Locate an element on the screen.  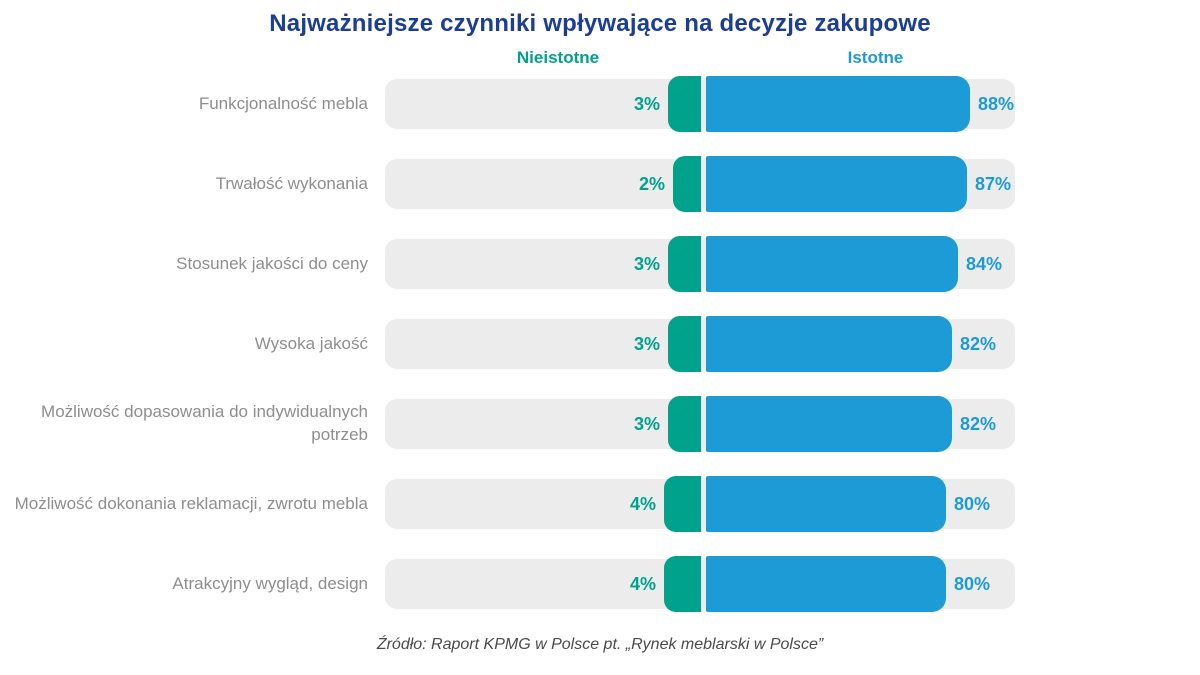
istotne-value-label: 87% is located at coordinates (993, 183).